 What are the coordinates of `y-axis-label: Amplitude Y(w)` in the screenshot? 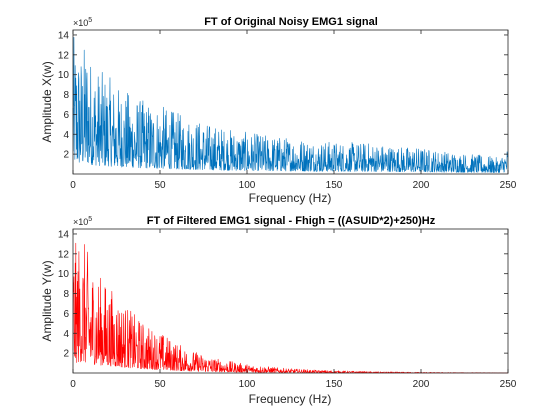 It's located at (47, 300).